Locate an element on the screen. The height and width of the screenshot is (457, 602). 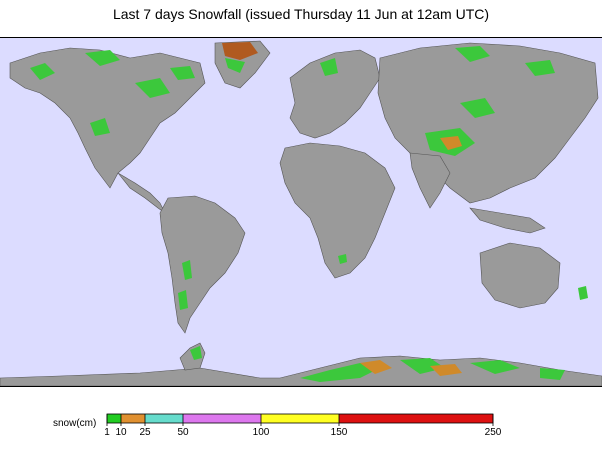
landmass-europe is located at coordinates (335, 94).